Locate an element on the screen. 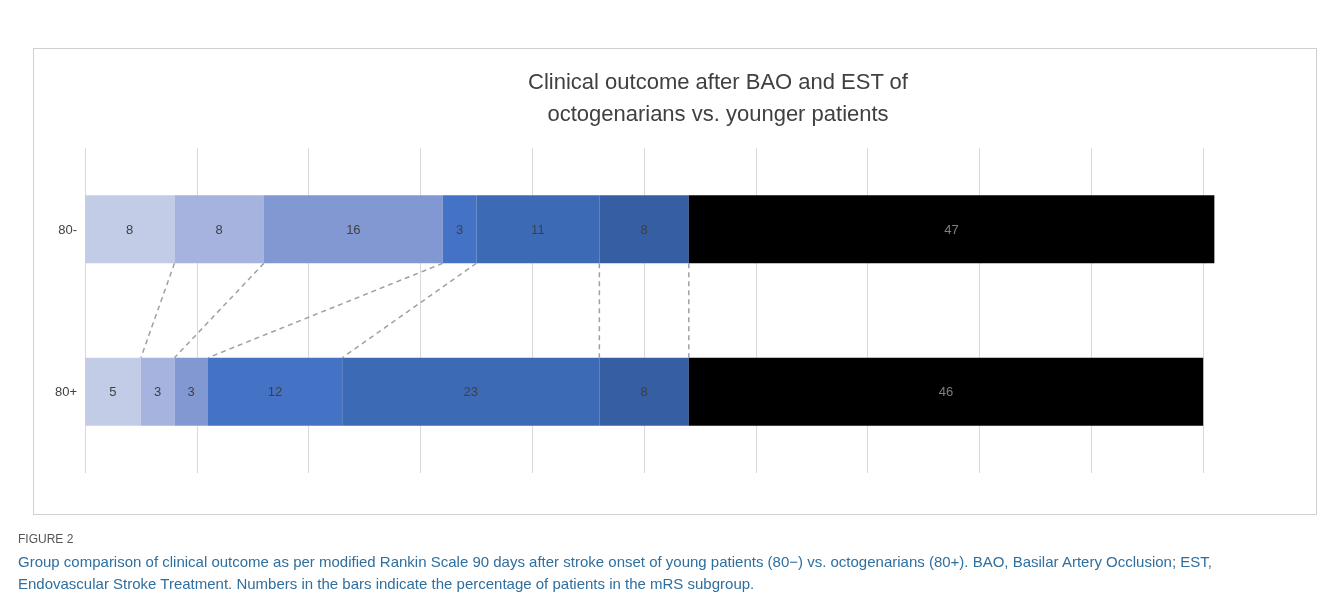 The height and width of the screenshot is (616, 1323). data-label: 12 is located at coordinates (275, 392).